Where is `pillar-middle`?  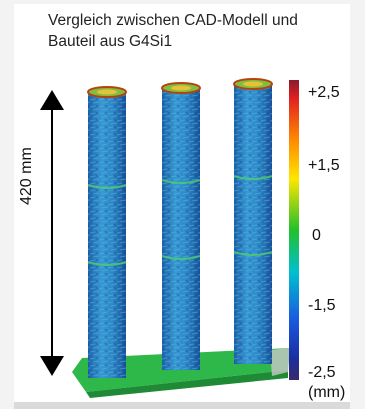 pillar-middle is located at coordinates (181, 226).